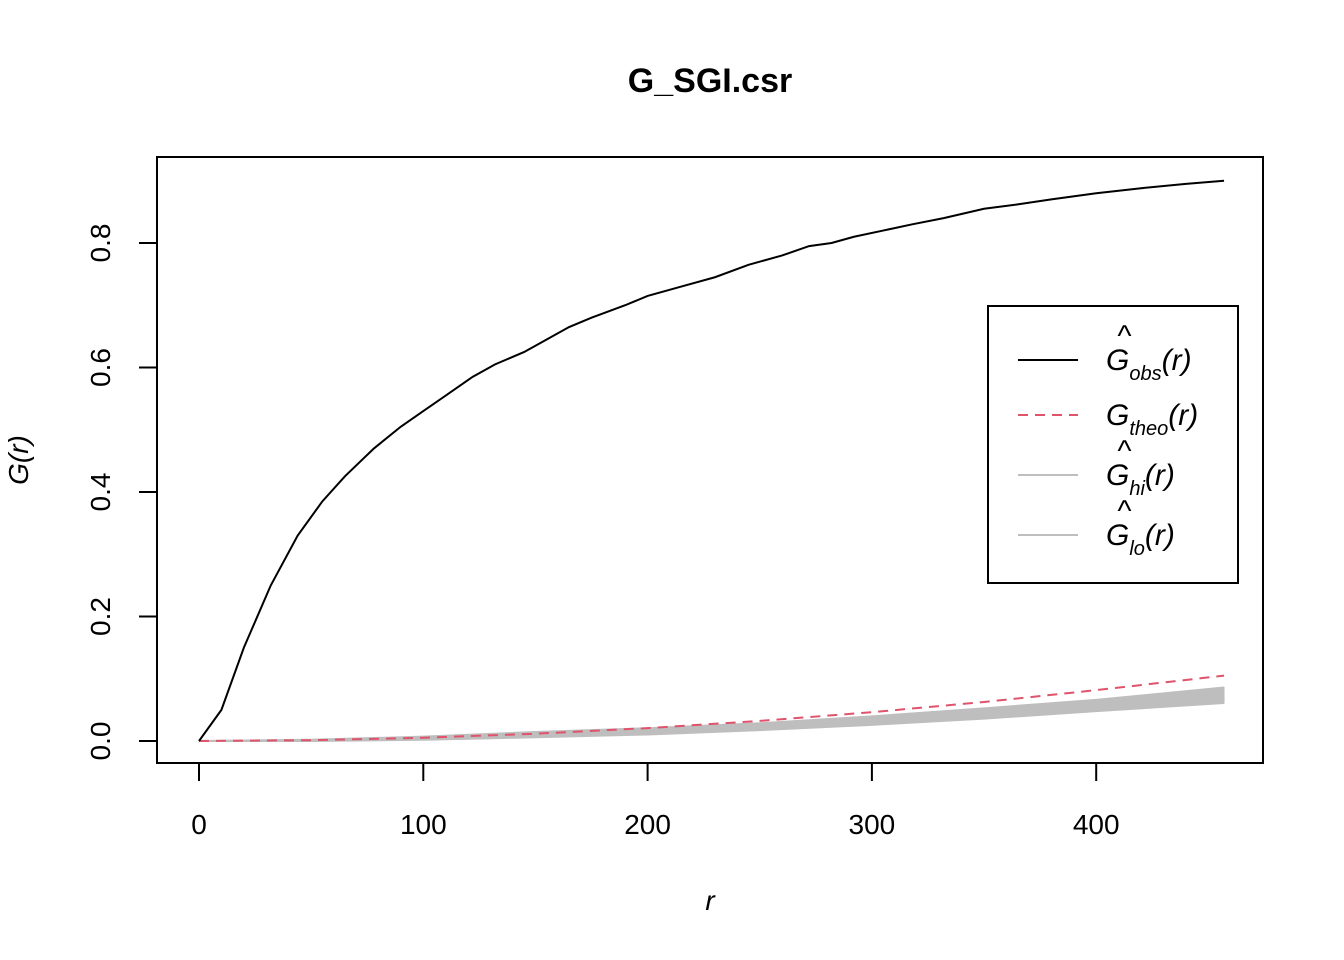 This screenshot has height=960, width=1344. I want to click on legend-box, so click(1113, 444).